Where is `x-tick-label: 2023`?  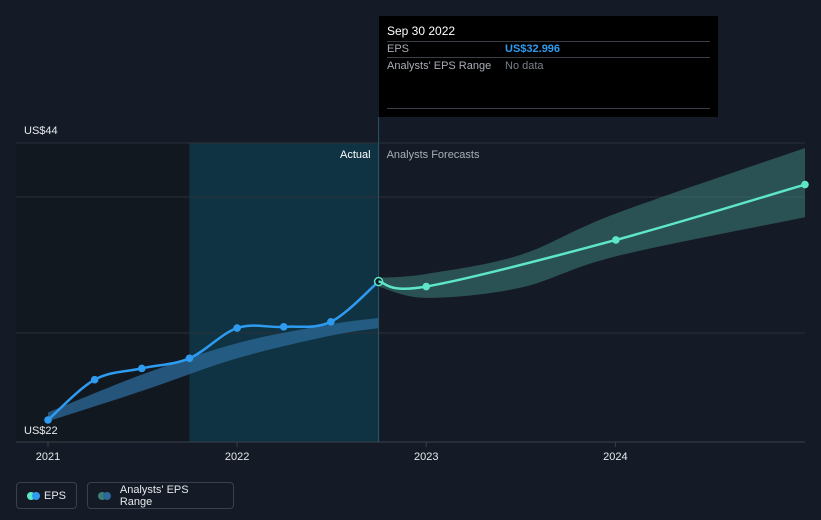 x-tick-label: 2023 is located at coordinates (426, 457).